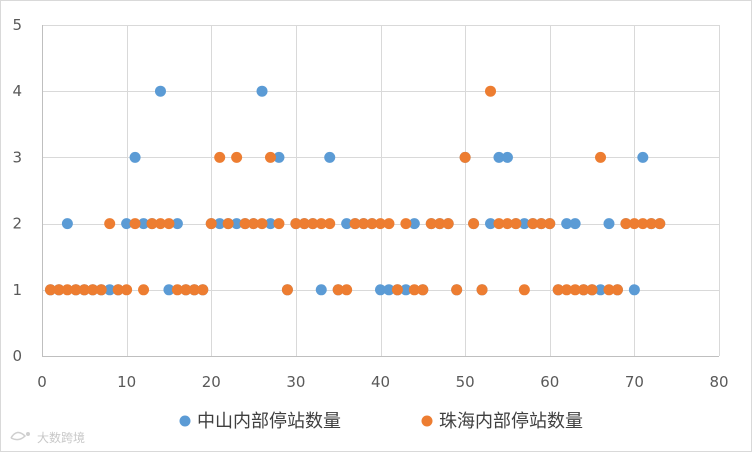 Image resolution: width=752 pixels, height=452 pixels. I want to click on data-point-s1-x27, so click(270, 157).